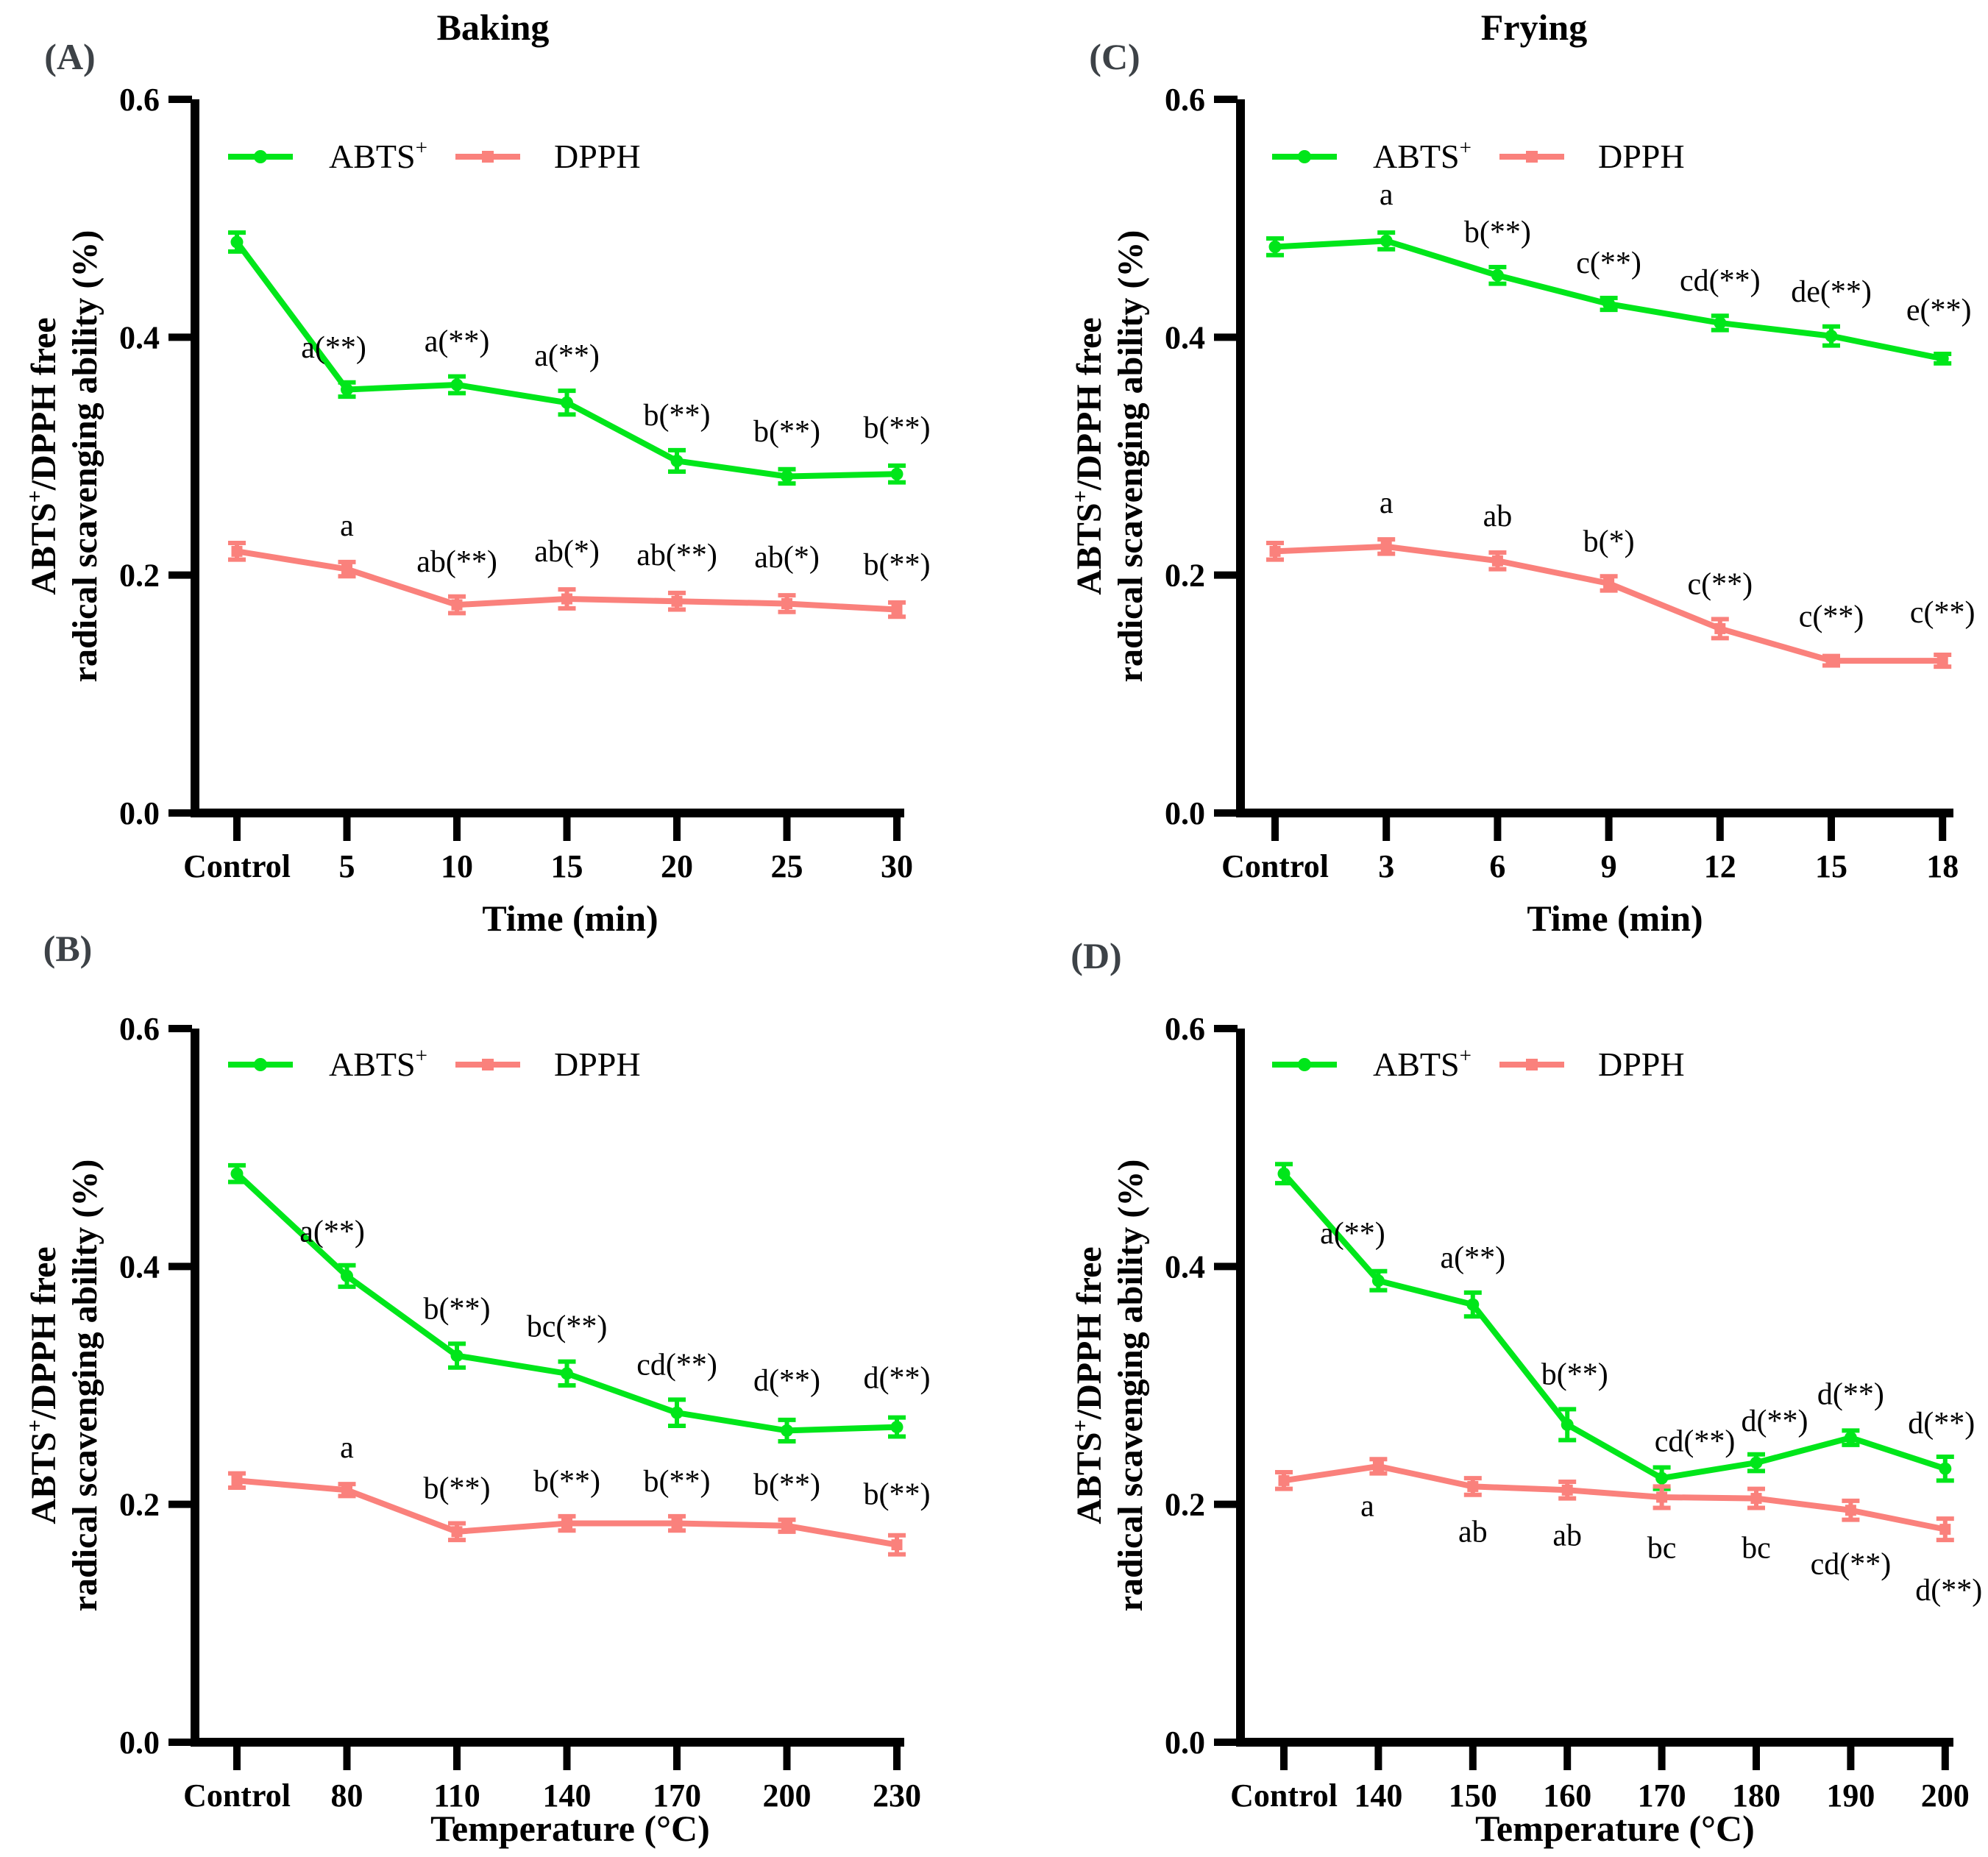 Image resolution: width=1988 pixels, height=1857 pixels. What do you see at coordinates (457, 866) in the screenshot?
I see `svg-text: 10` at bounding box center [457, 866].